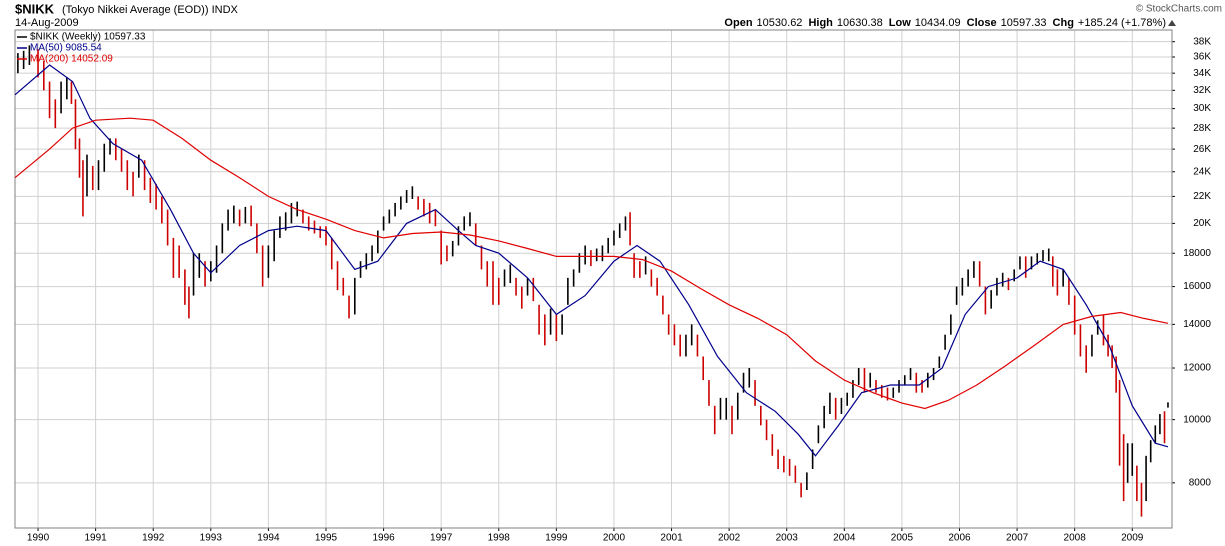 The image size is (1225, 546). What do you see at coordinates (150, 10) in the screenshot?
I see `chart-subtitle: (Tokyo Nikkei Average (EOD)) INDX` at bounding box center [150, 10].